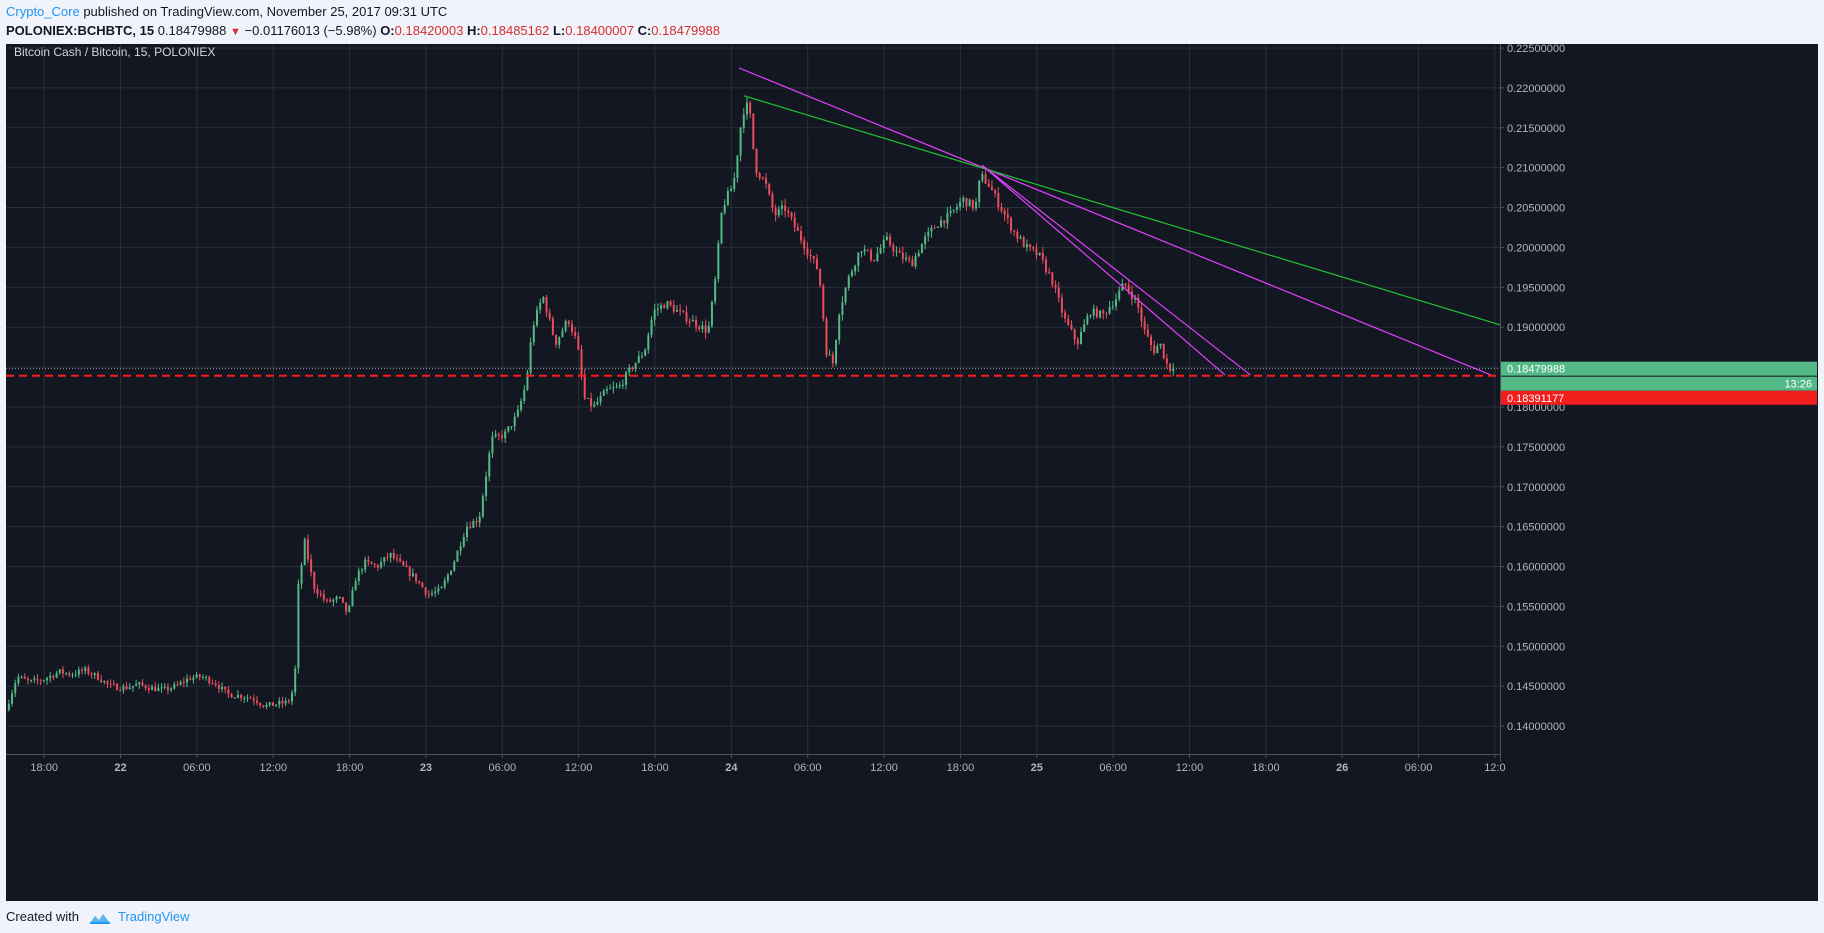 The image size is (1824, 933). I want to click on last-price-label: 0.18479988, so click(1536, 370).